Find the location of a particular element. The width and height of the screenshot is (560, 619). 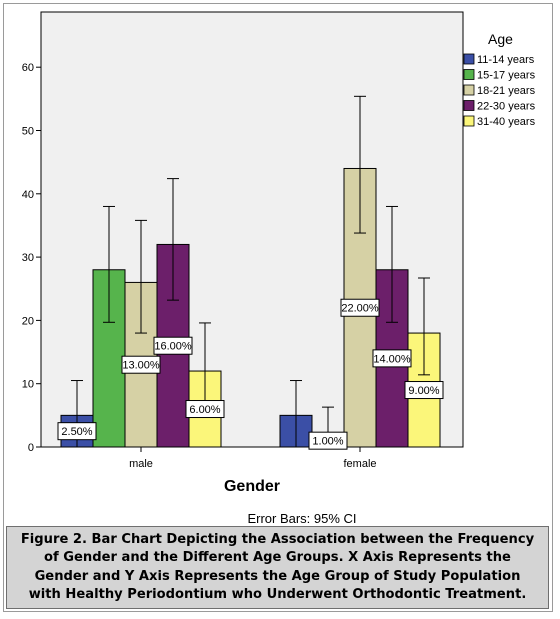

data-label-female-4: 9.00% is located at coordinates (423, 391).